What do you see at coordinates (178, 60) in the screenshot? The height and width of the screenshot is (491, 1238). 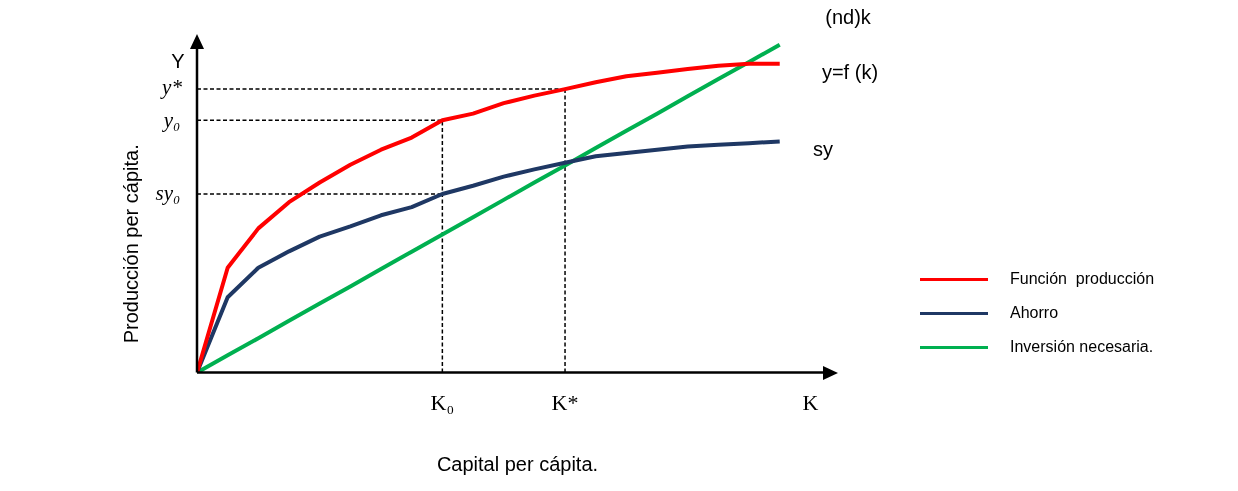 I see `text: Y` at bounding box center [178, 60].